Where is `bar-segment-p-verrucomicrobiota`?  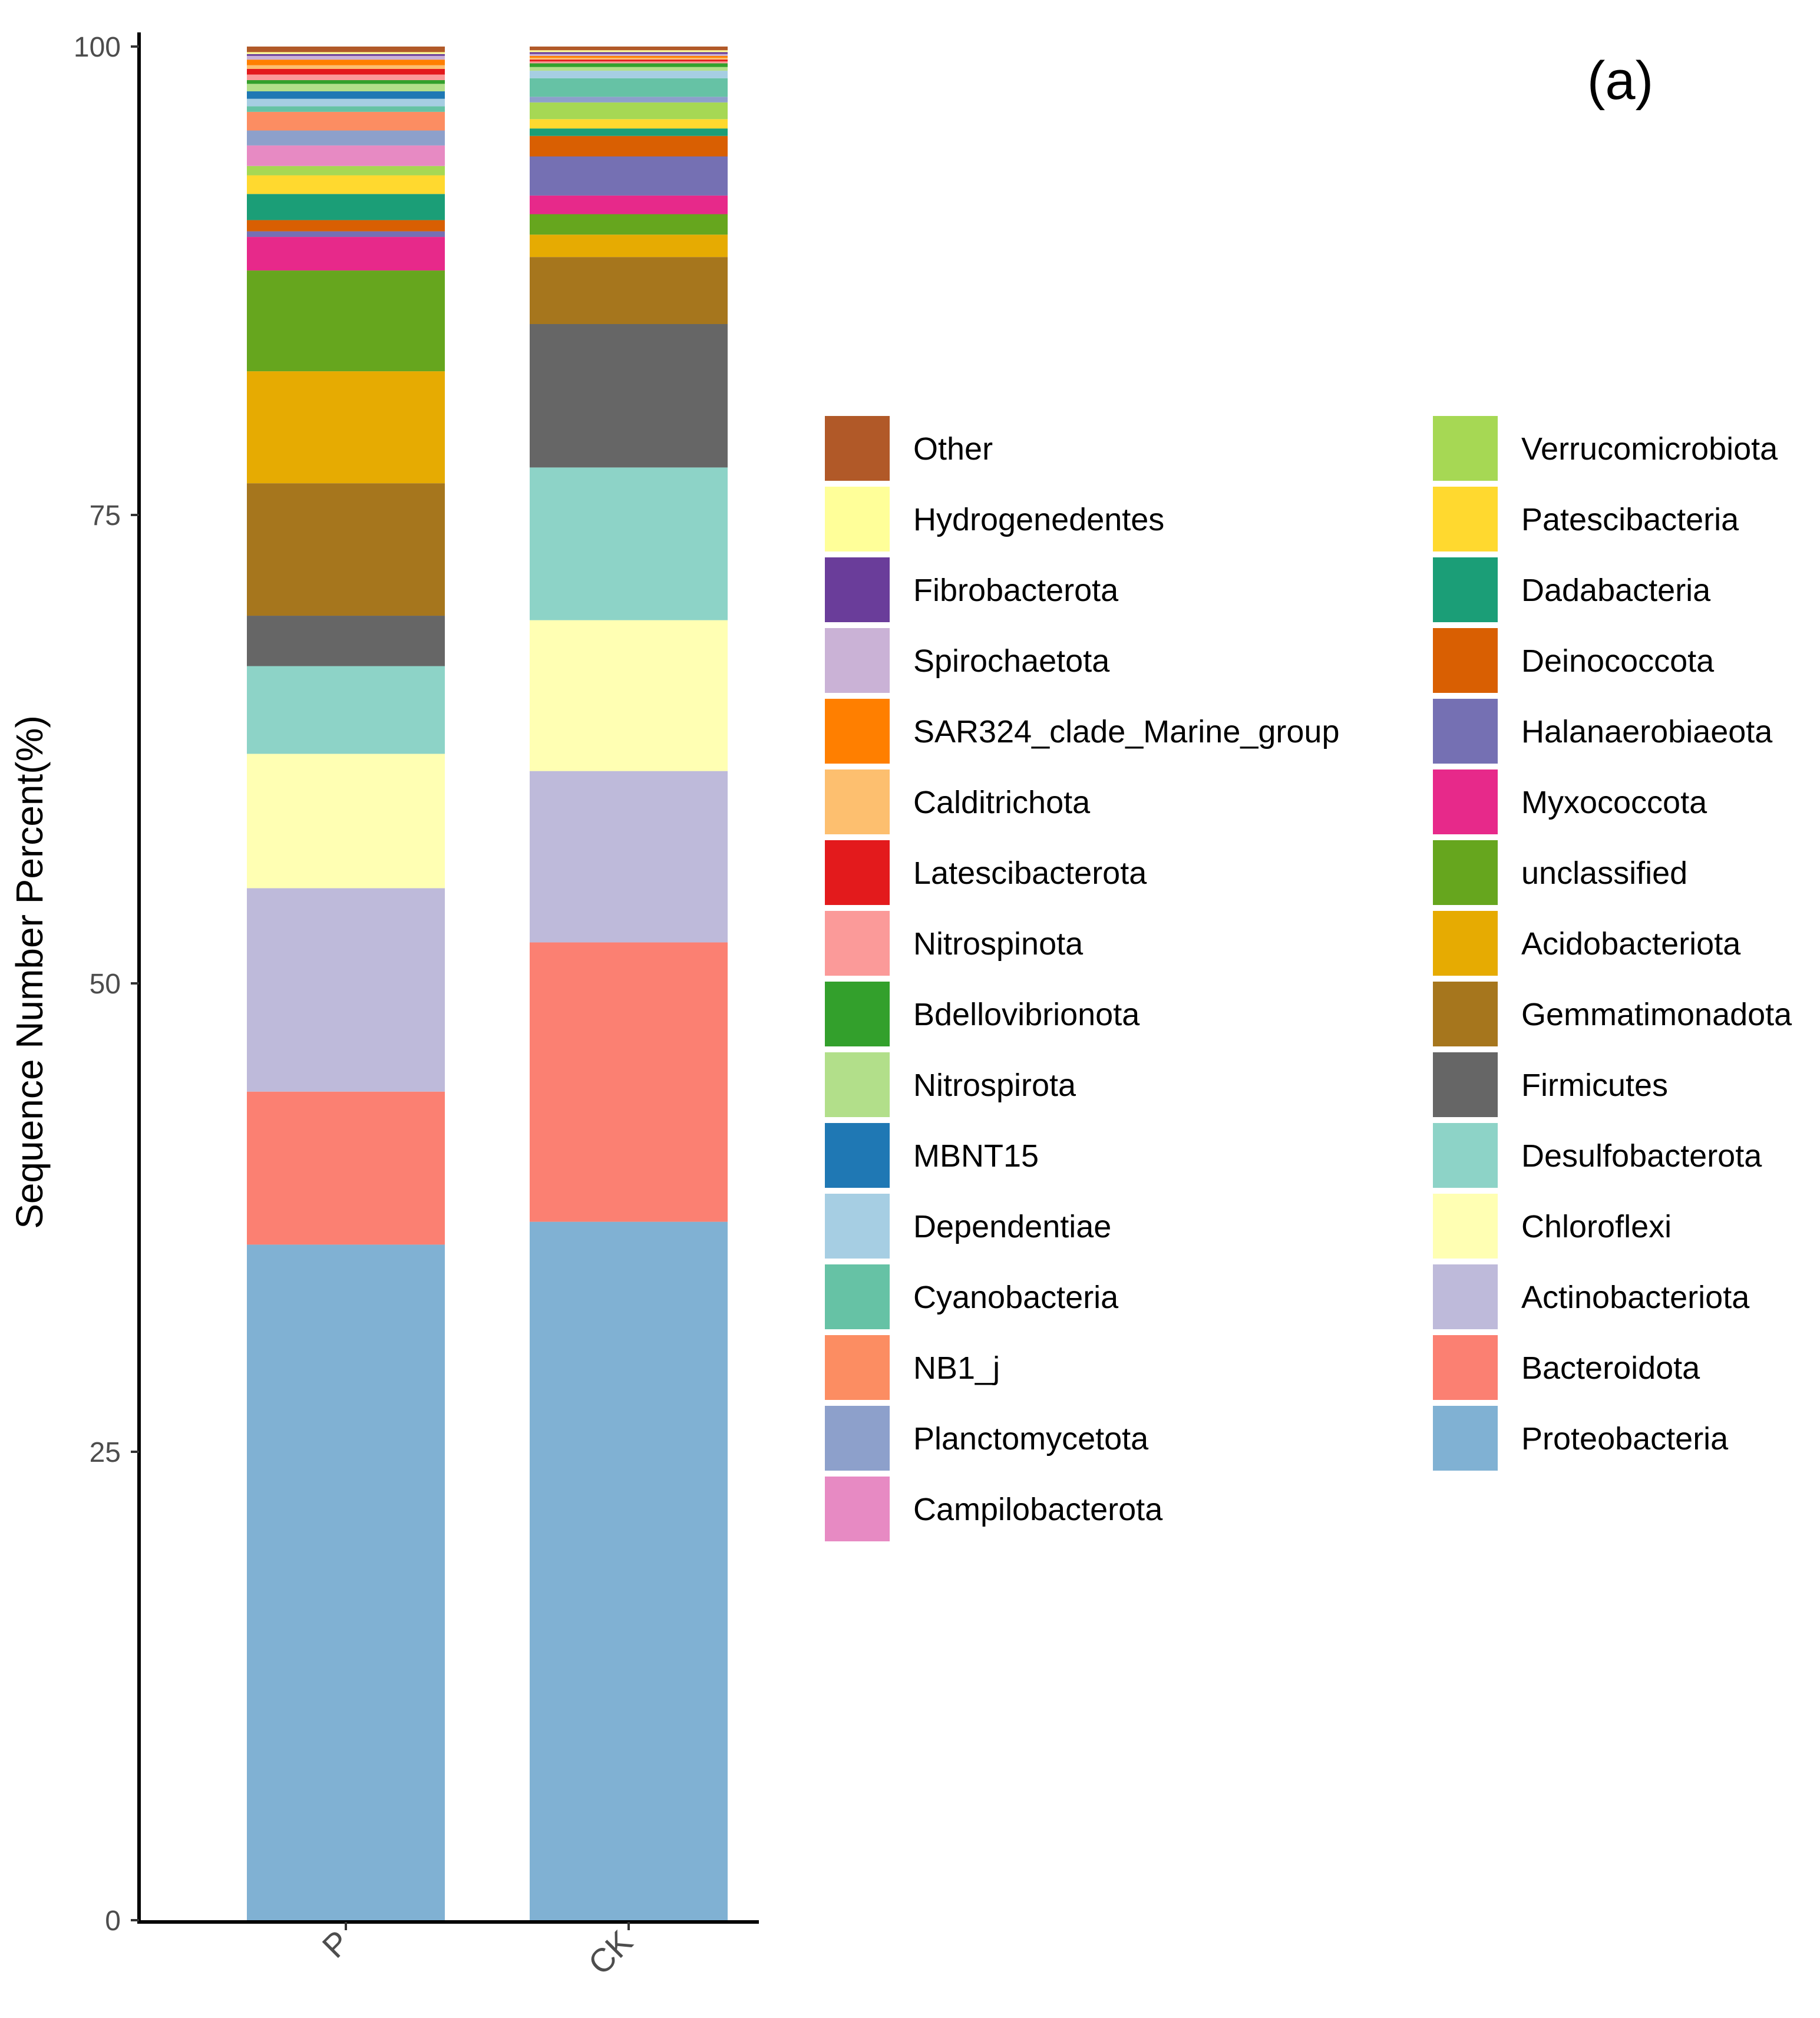
bar-segment-p-verrucomicrobiota is located at coordinates (346, 171).